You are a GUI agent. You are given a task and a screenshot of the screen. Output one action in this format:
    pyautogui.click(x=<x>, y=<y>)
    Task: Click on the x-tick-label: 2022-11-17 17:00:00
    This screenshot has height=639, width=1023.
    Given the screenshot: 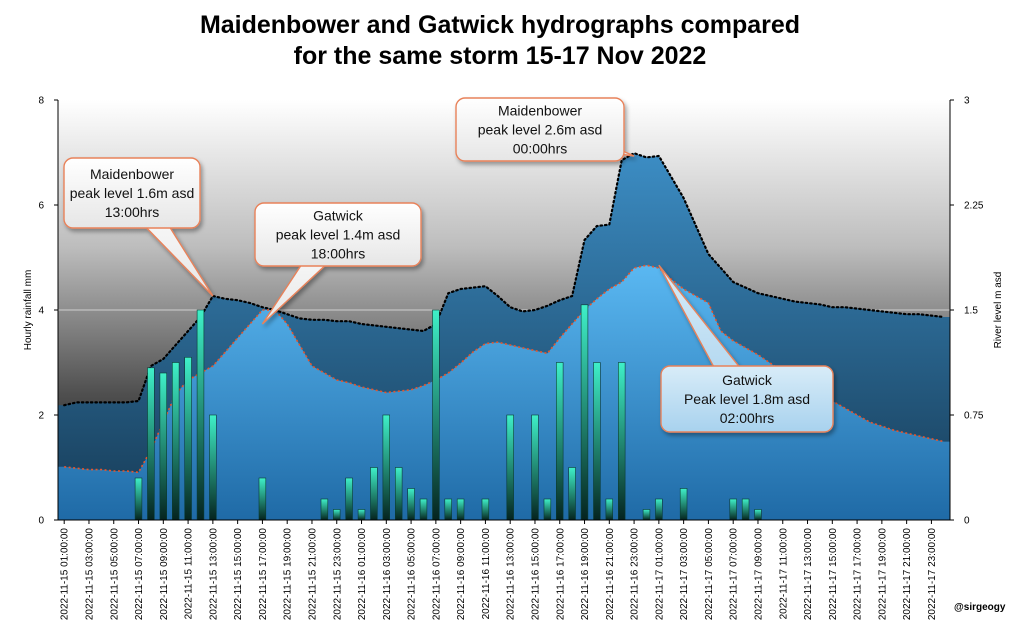 What is the action you would take?
    pyautogui.click(x=858, y=574)
    